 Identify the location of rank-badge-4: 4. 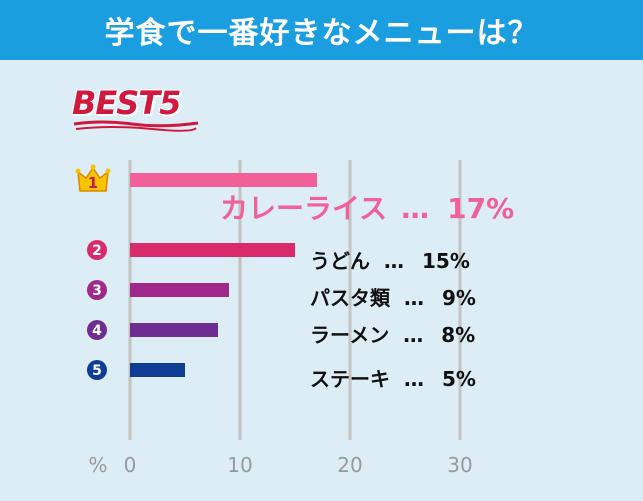
(97, 330).